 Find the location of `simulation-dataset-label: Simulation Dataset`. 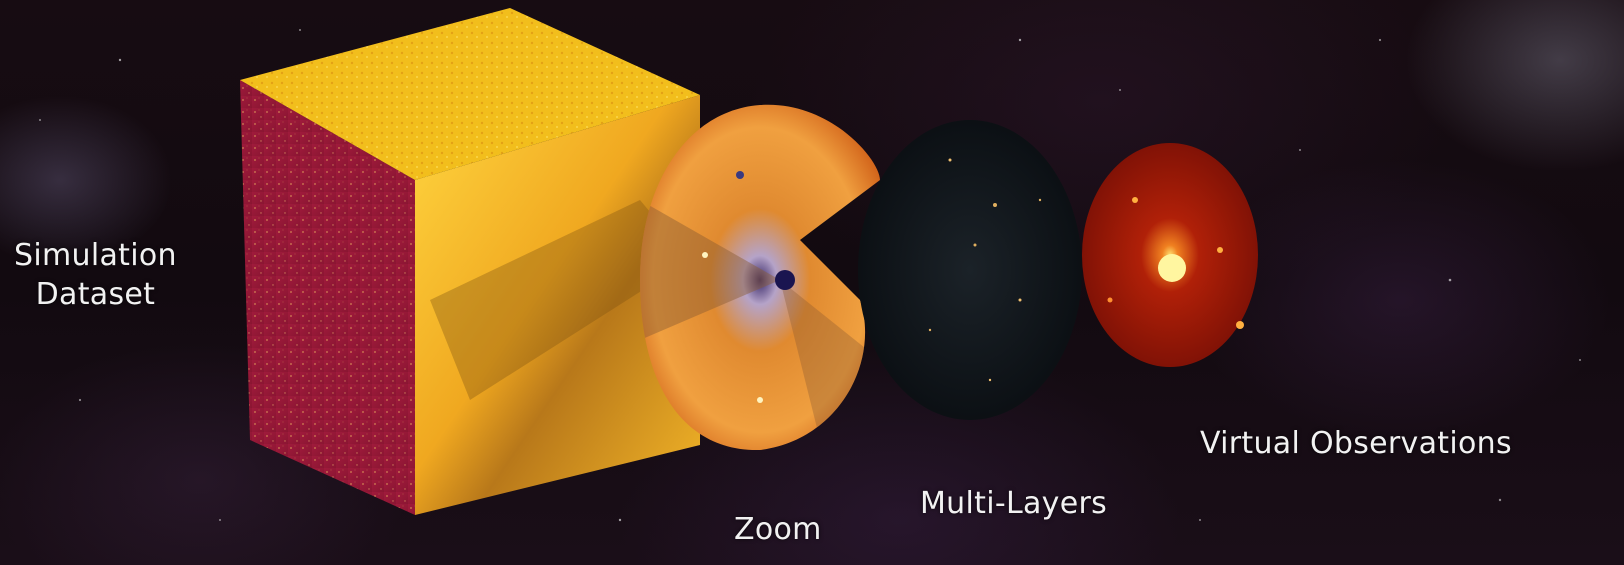

simulation-dataset-label: Simulation Dataset is located at coordinates (95, 275).